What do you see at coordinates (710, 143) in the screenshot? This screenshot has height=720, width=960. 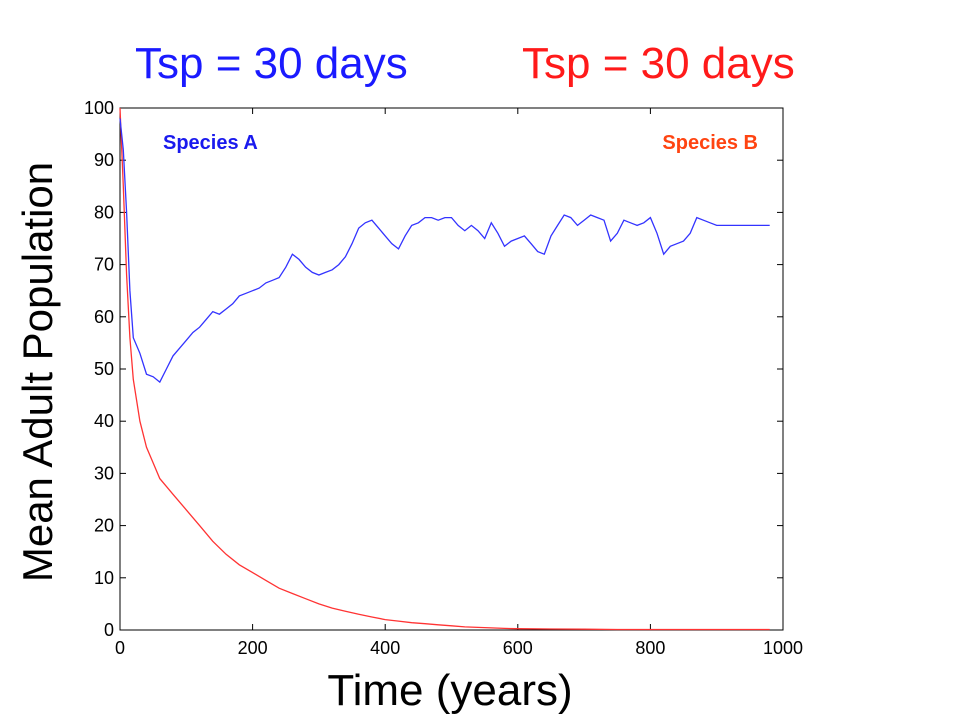 I see `series-label-species-b: Species B` at bounding box center [710, 143].